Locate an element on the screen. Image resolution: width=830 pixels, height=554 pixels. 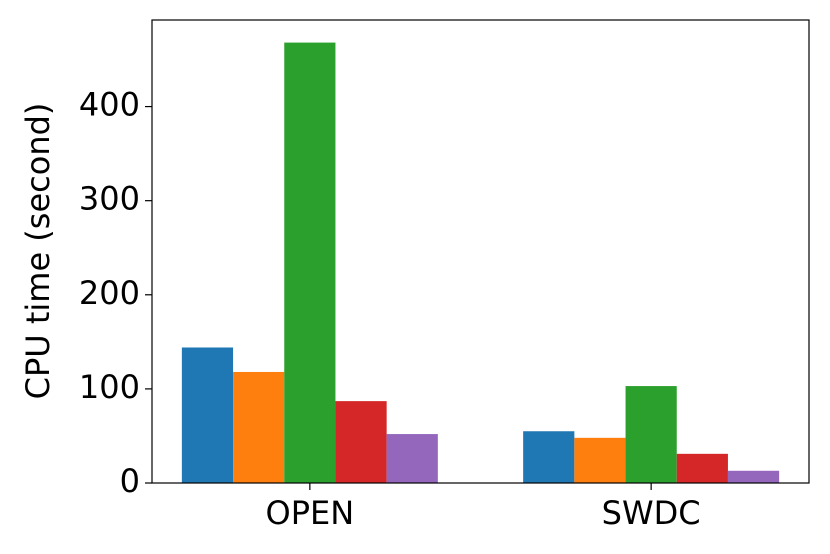
y-tick-label: 100 is located at coordinates (109, 387).